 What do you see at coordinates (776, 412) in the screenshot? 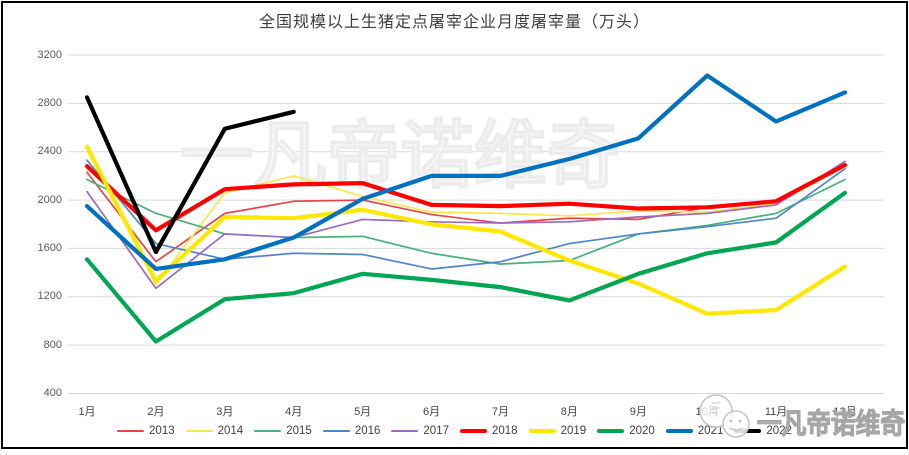
I see `x-tick-11月: 11月` at bounding box center [776, 412].